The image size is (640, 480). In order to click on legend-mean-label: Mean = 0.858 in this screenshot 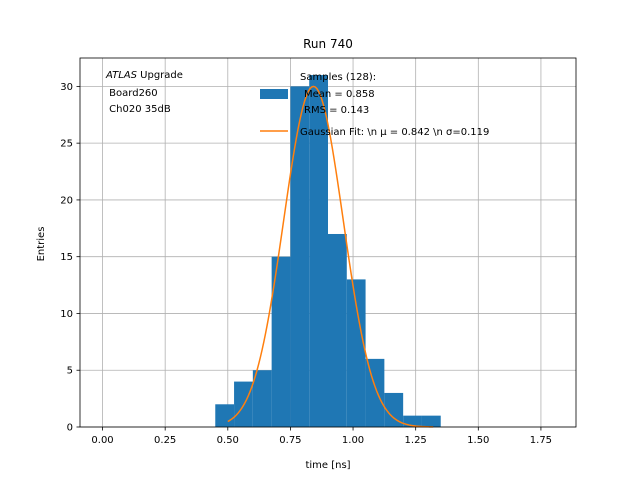, I will do `click(339, 94)`.